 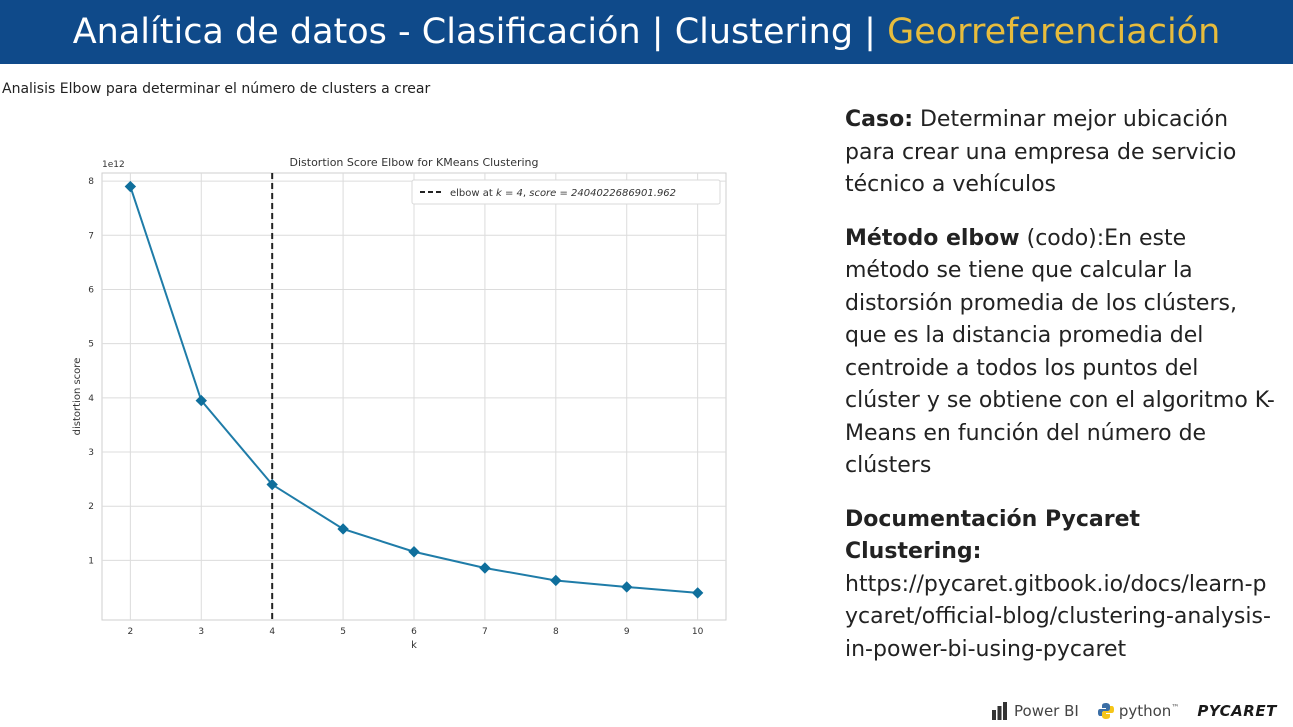 I want to click on x-tick-label: 2, so click(x=130, y=632).